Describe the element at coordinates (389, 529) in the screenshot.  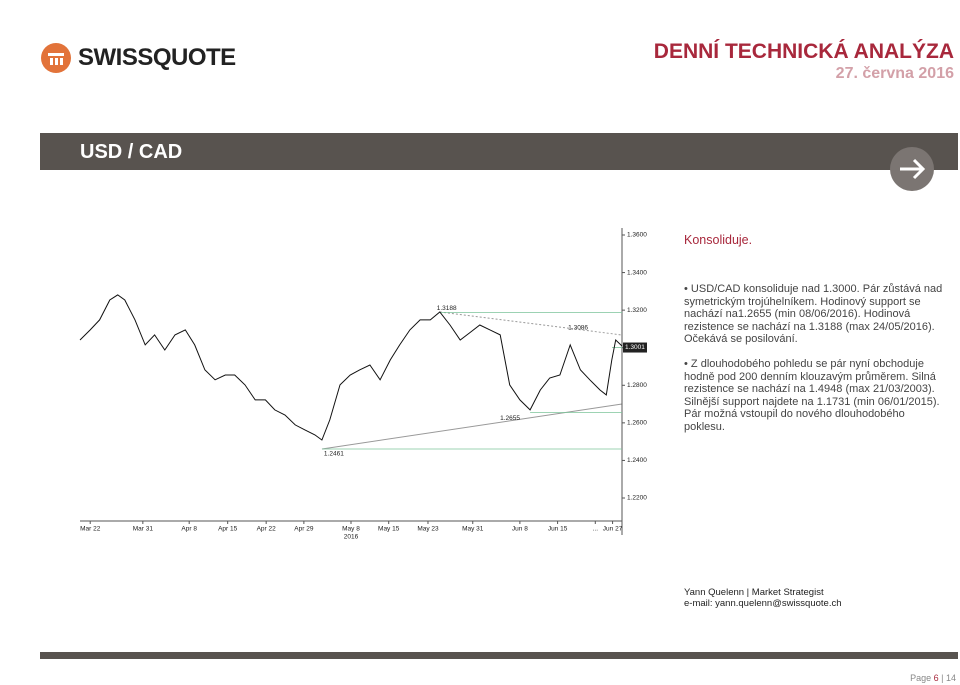
I see `x-tick-label: May 15` at that location.